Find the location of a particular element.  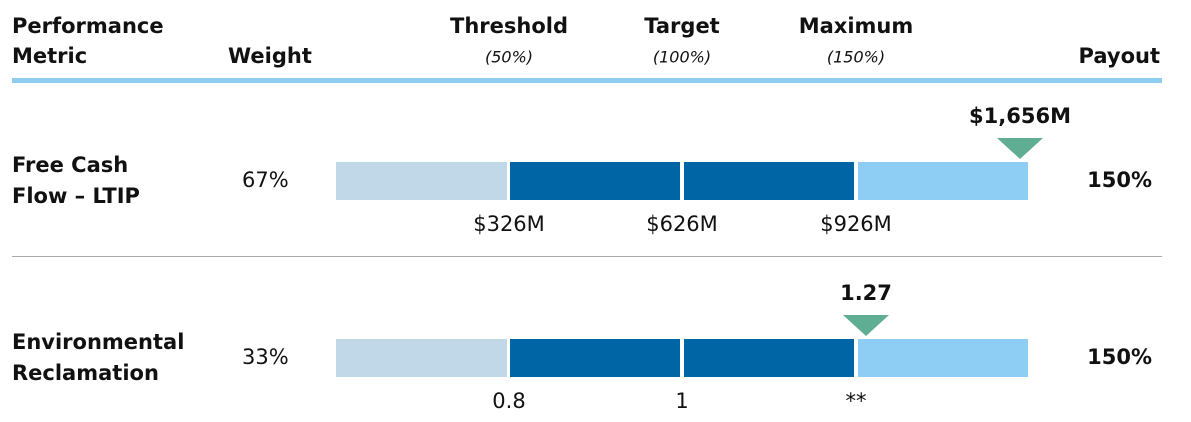

metric-name: Reclamation is located at coordinates (85, 373).